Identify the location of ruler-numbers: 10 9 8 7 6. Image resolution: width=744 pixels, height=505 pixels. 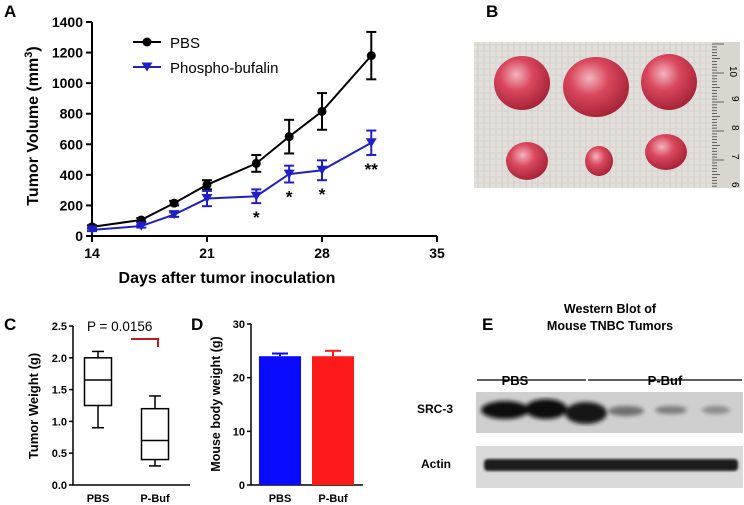
(733, 127).